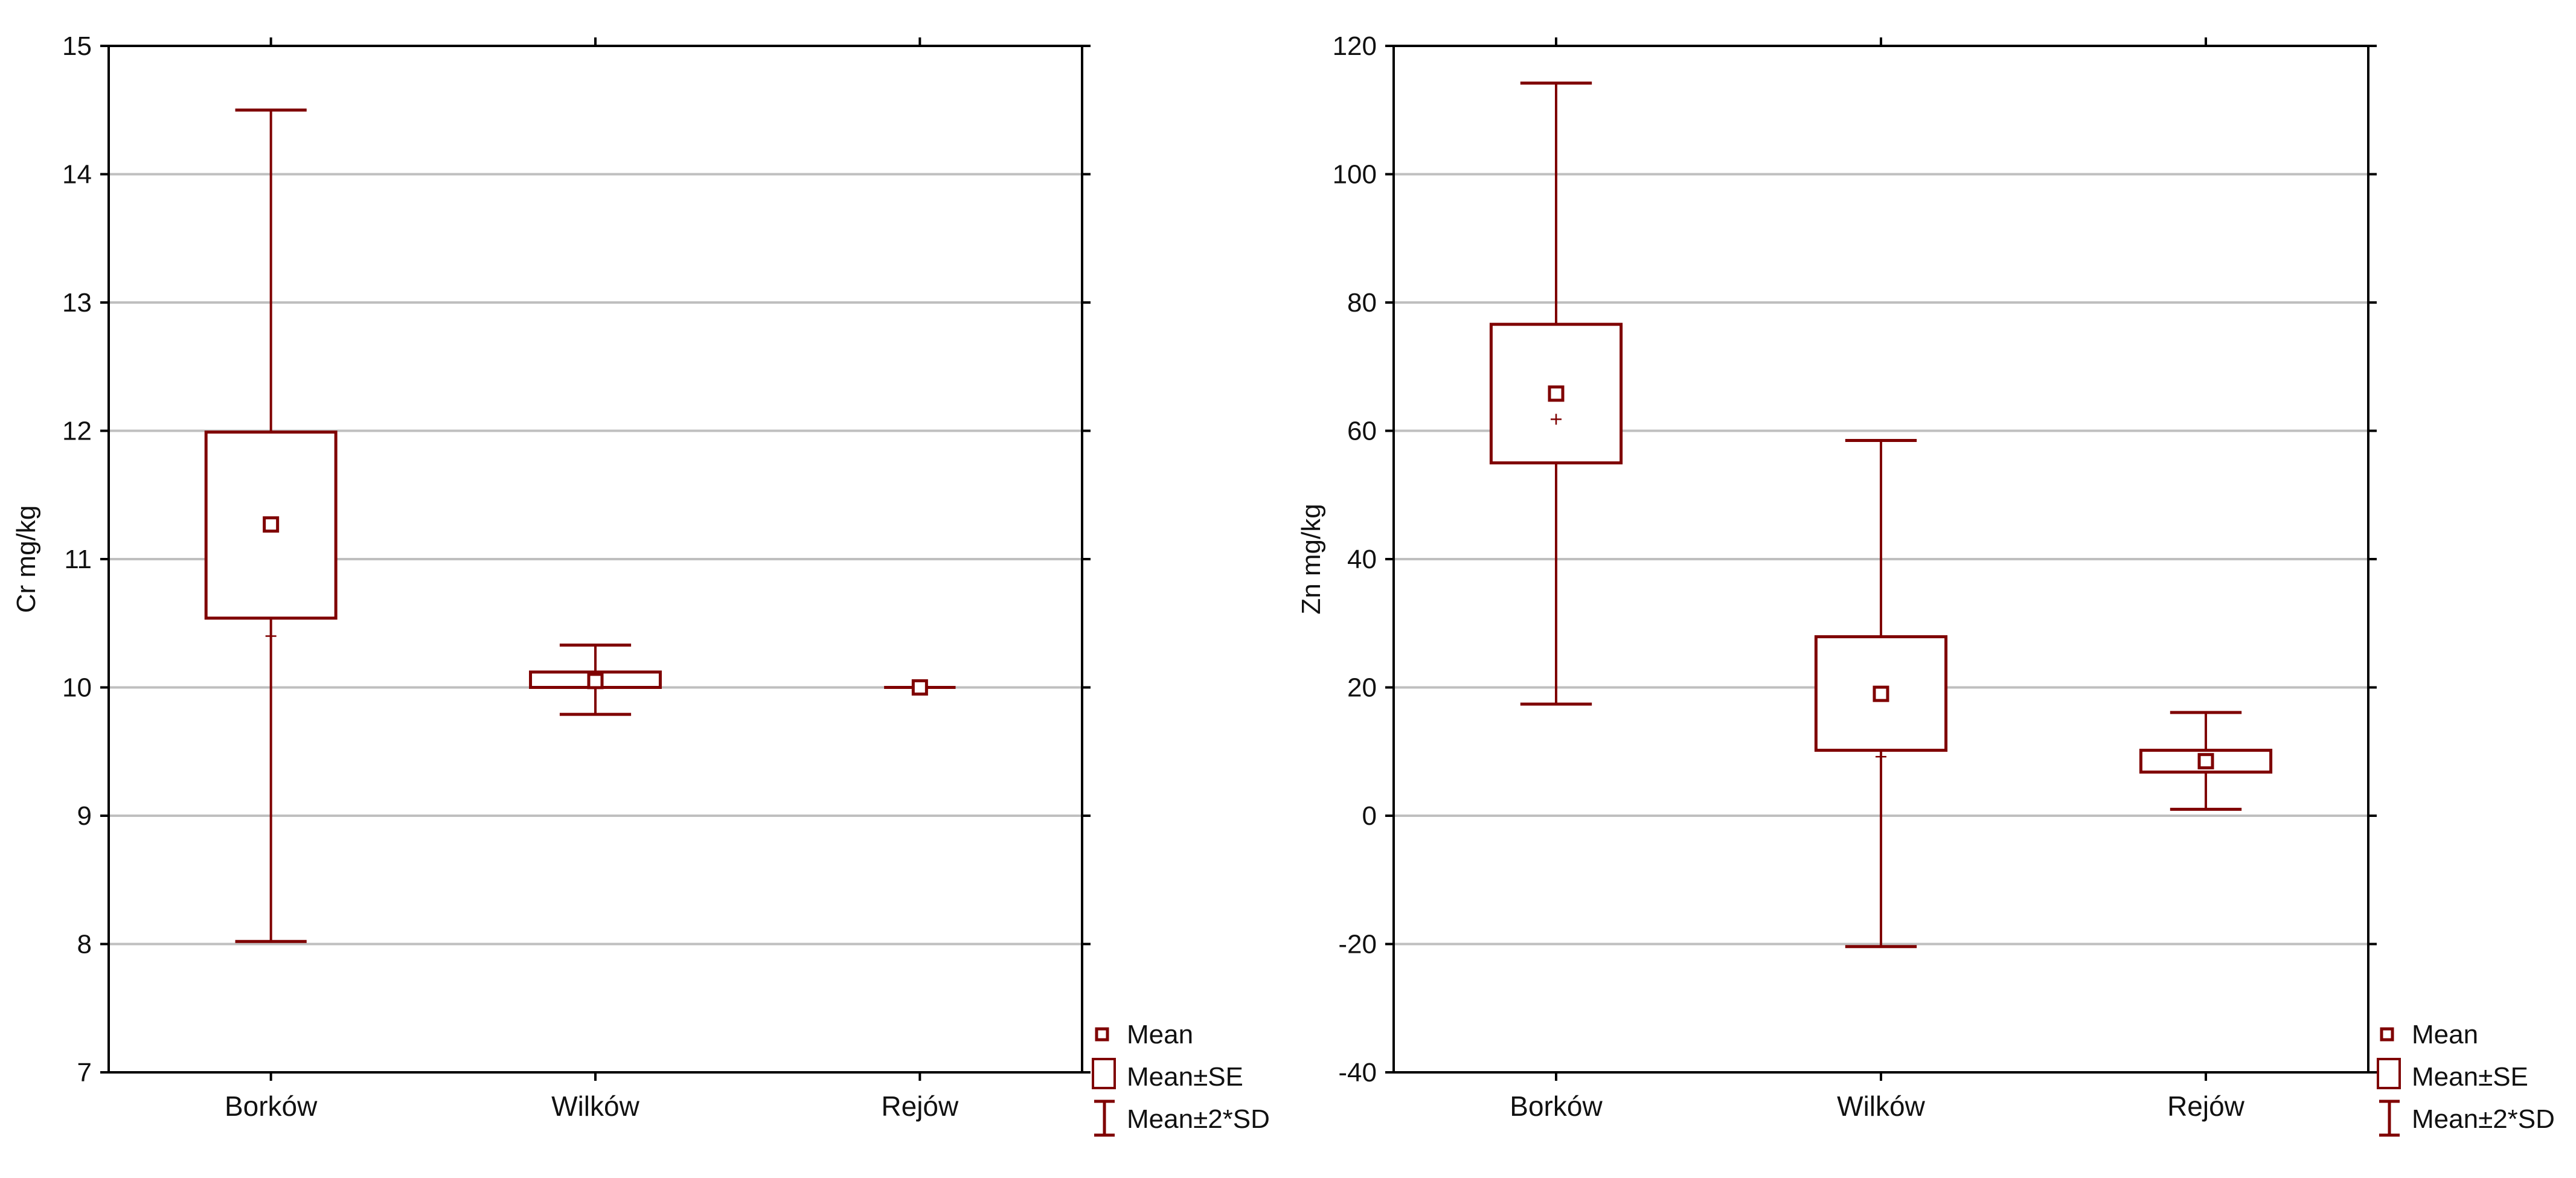 The image size is (2576, 1178). Describe the element at coordinates (26, 559) in the screenshot. I see `y-axis-label: Cr mg/kg` at that location.